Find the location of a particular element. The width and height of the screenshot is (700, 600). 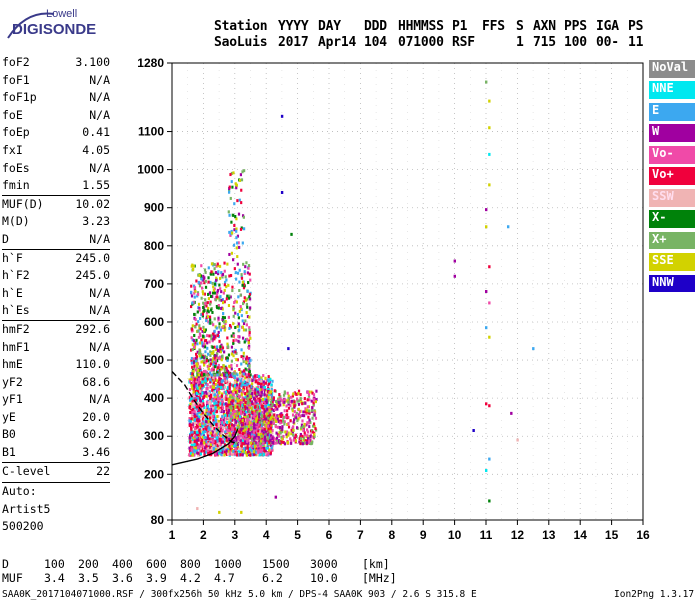

x-tick-label: 13 is located at coordinates (549, 535).